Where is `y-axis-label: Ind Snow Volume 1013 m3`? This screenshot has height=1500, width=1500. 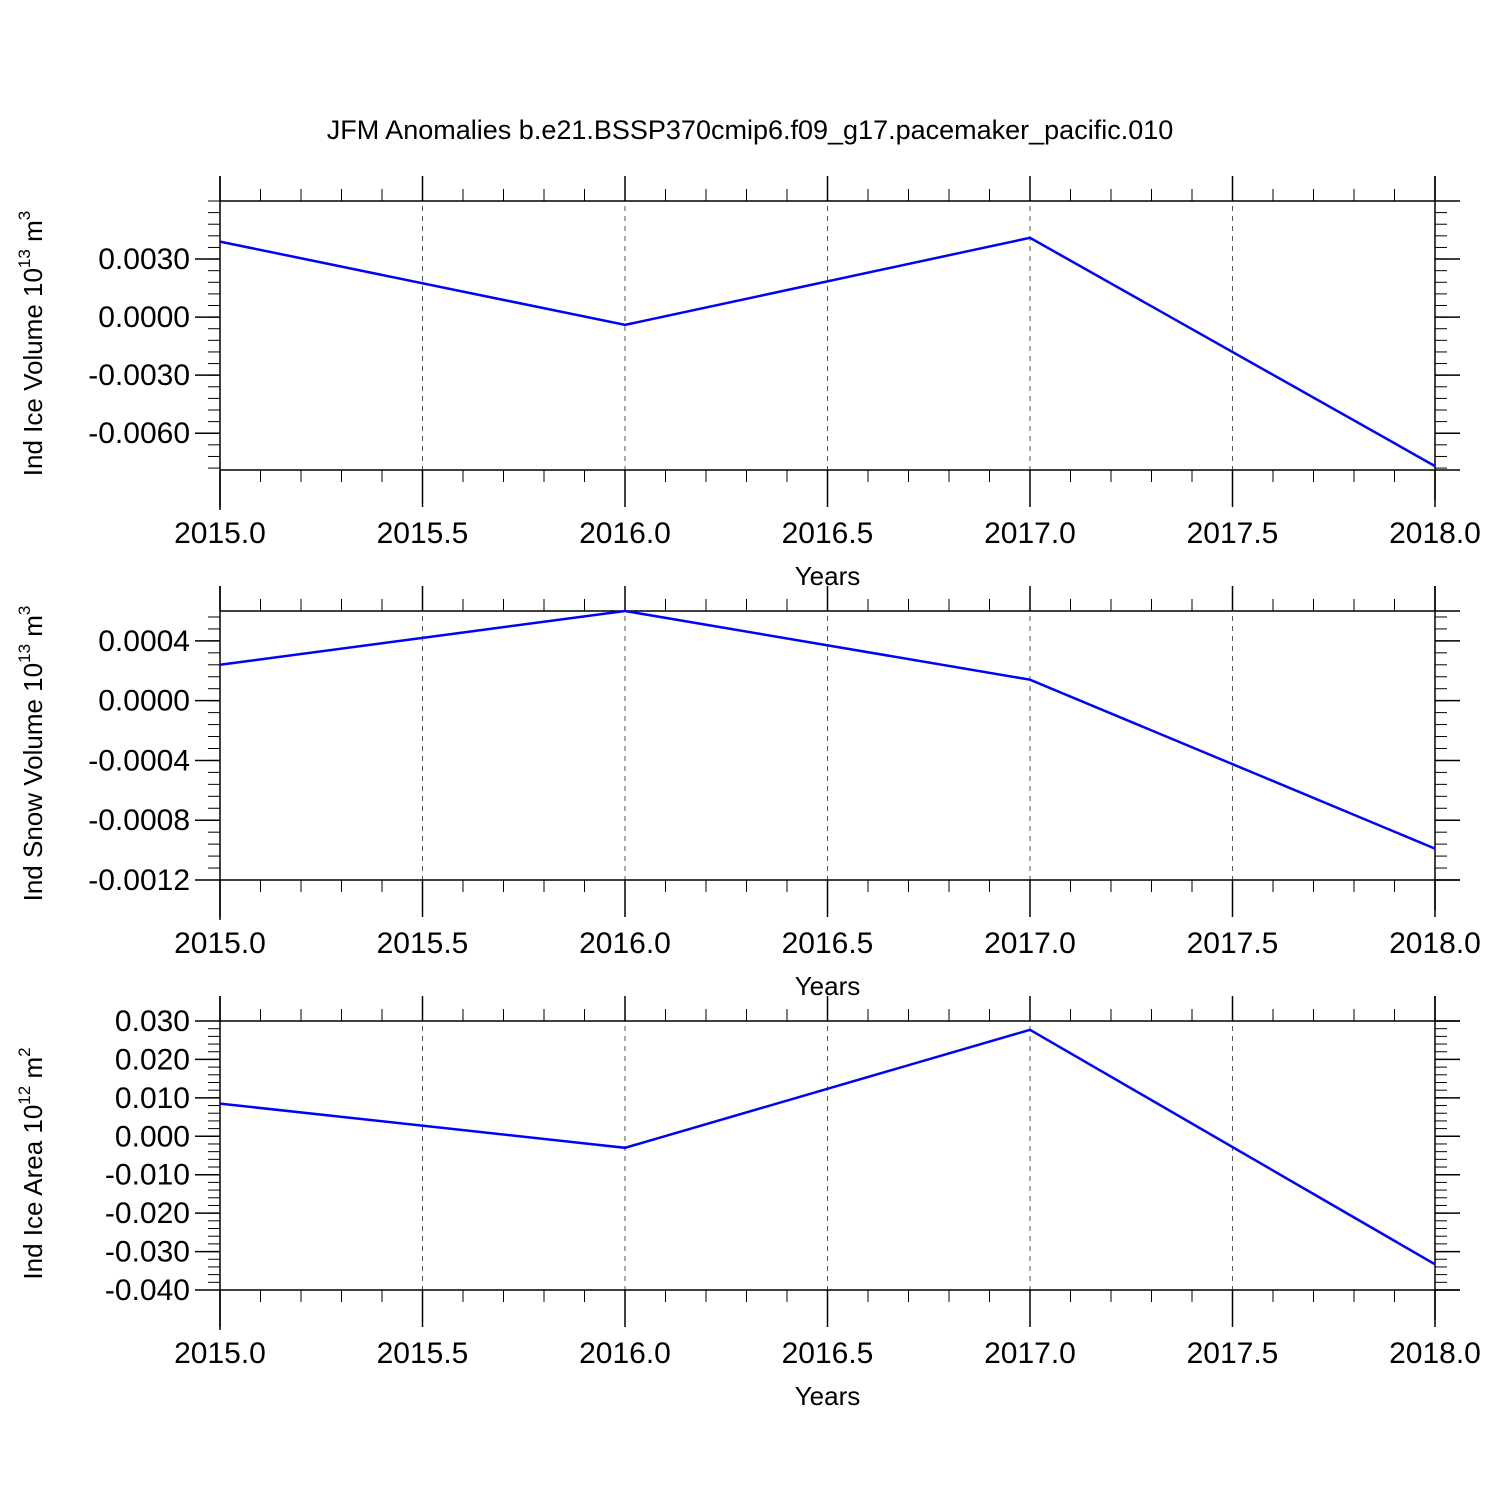 y-axis-label: Ind Snow Volume 1013 m3 is located at coordinates (31, 754).